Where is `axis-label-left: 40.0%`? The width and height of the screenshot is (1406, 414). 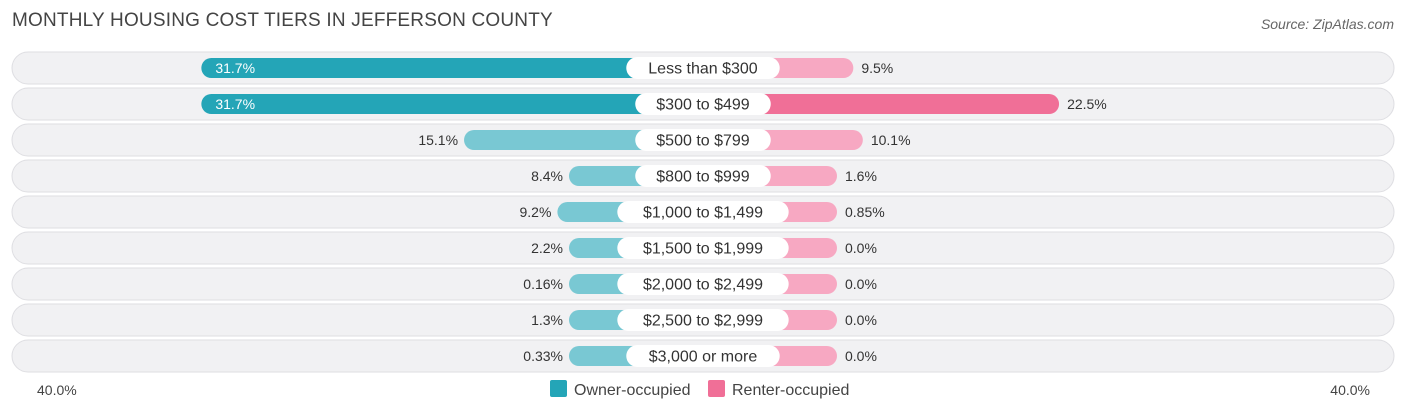
axis-label-left: 40.0% is located at coordinates (57, 390).